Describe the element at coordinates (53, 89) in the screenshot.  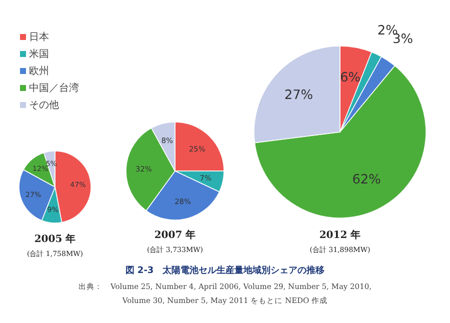
I see `legend-label: 中国／台湾` at that location.